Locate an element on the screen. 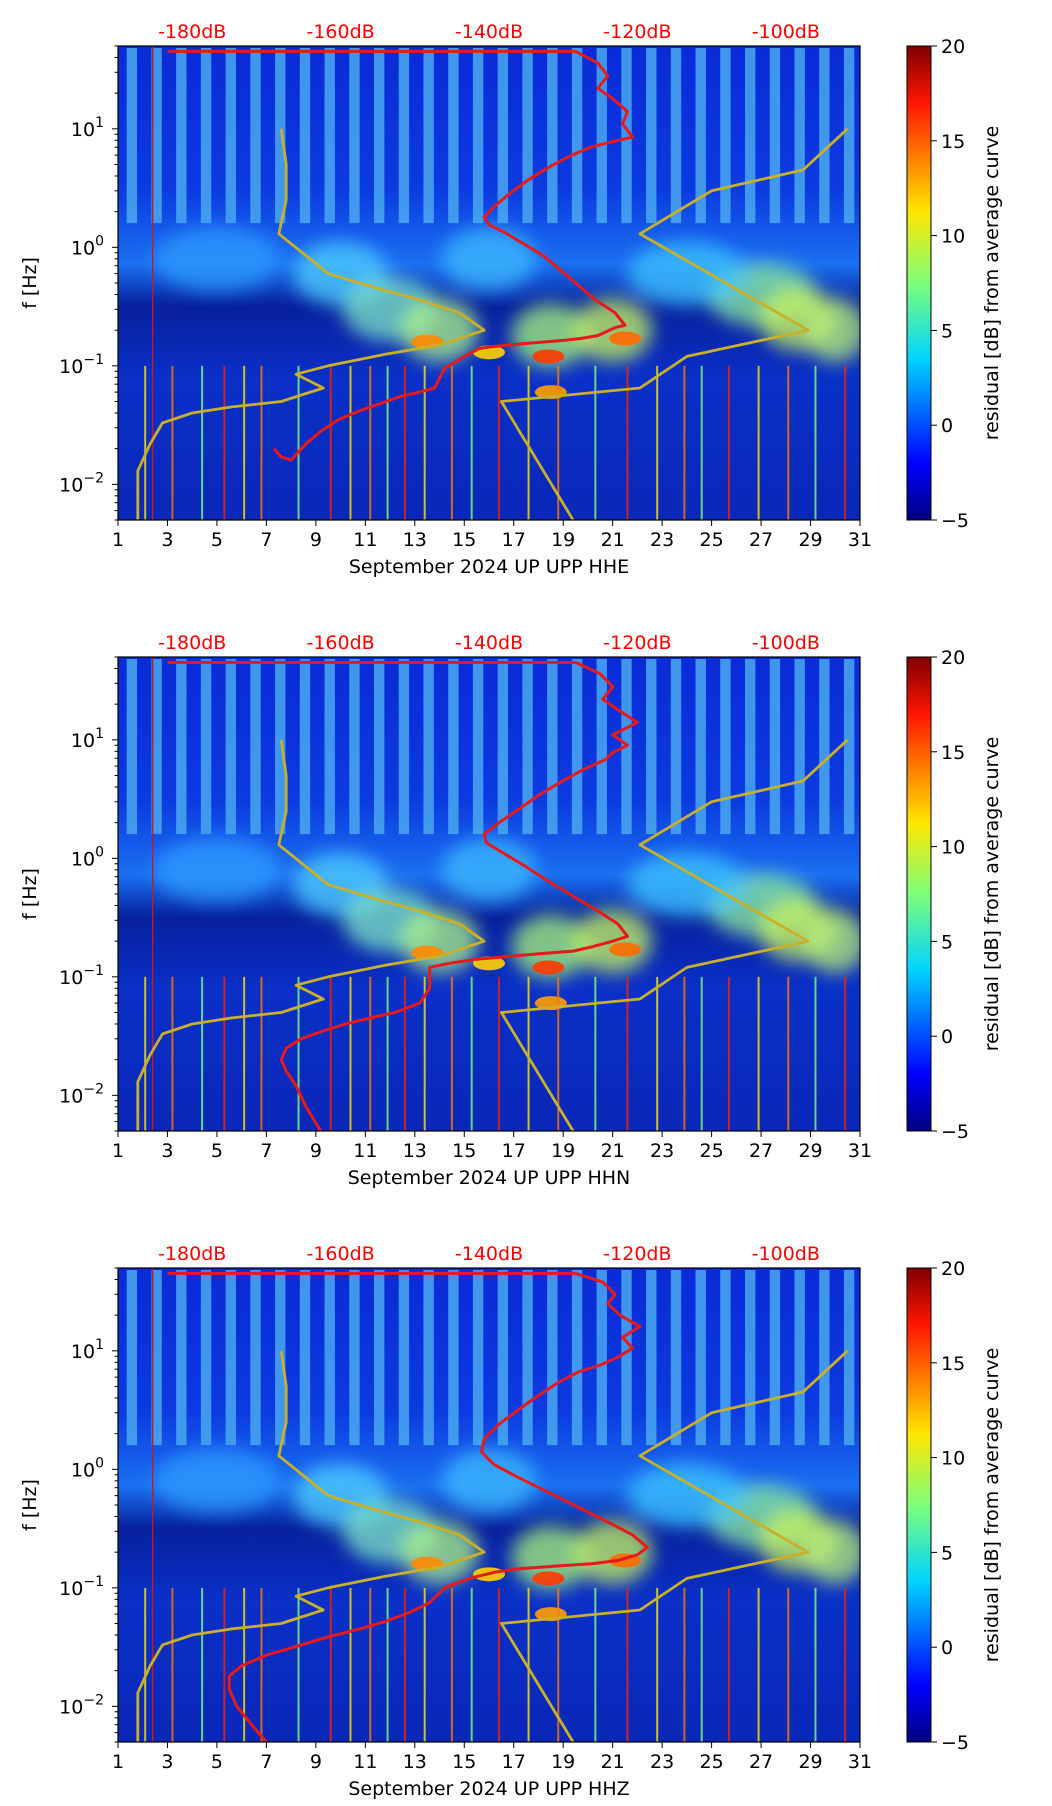  y-tick-label: 10¹ is located at coordinates (87, 1350).